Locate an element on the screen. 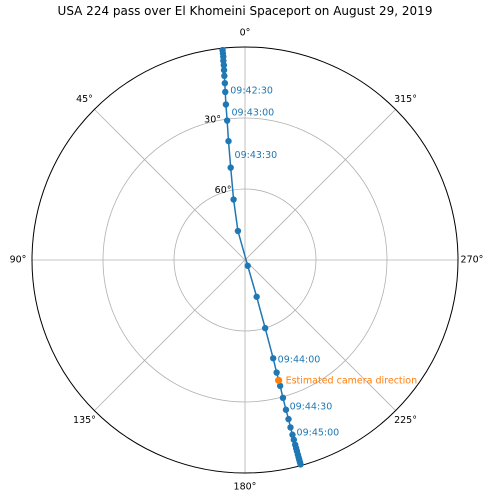 Image resolution: width=490 pixels, height=500 pixels. series-layer is located at coordinates (261, 257).